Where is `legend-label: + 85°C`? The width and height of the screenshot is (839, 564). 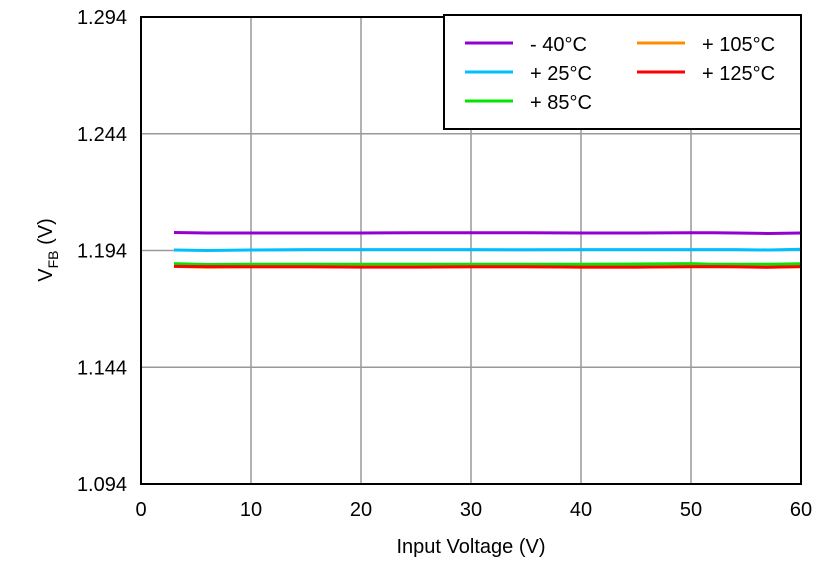 legend-label: + 85°C is located at coordinates (561, 103).